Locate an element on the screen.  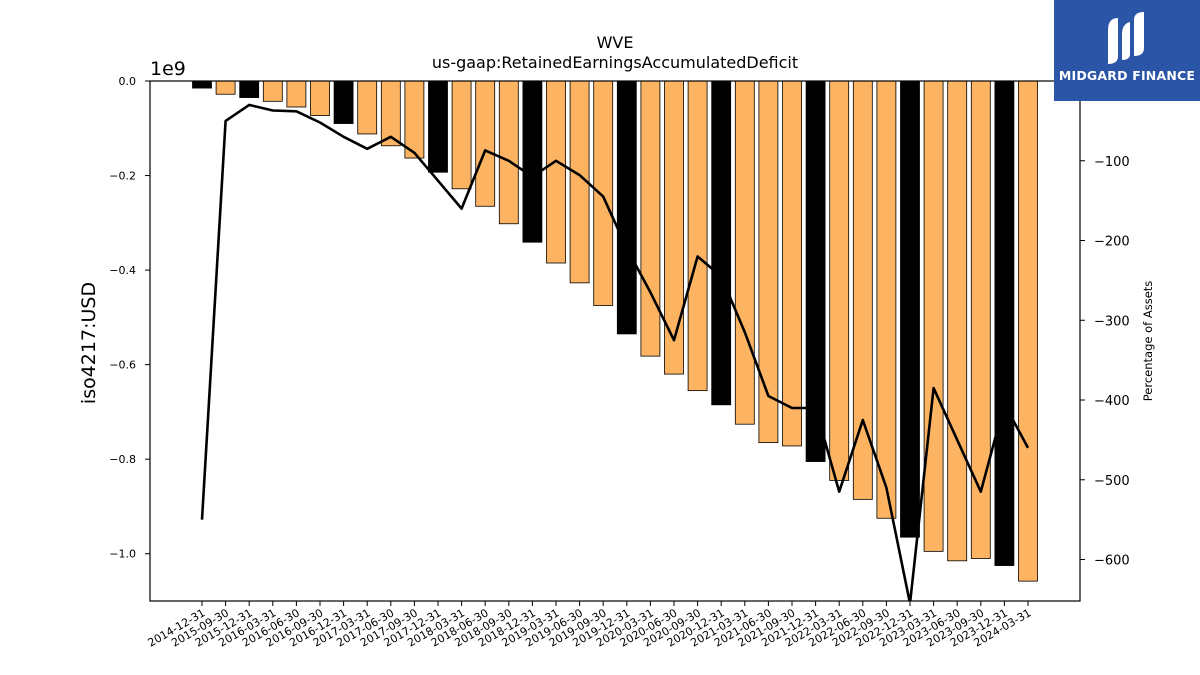
y2-axis-label: Percentage of Assets is located at coordinates (1148, 341).